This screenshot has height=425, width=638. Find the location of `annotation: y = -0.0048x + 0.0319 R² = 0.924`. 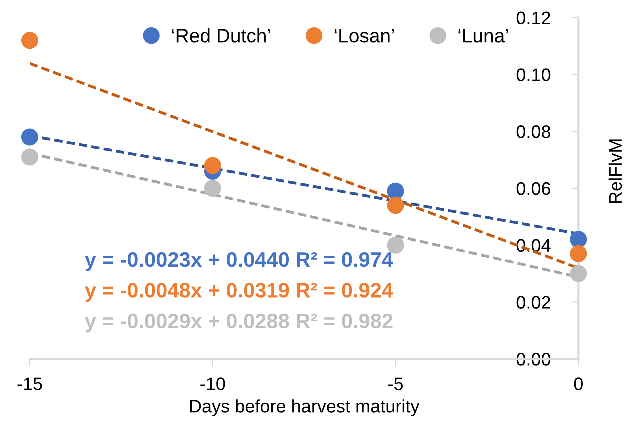

annotation: y = -0.0048x + 0.0319 R² = 0.924 is located at coordinates (239, 292).